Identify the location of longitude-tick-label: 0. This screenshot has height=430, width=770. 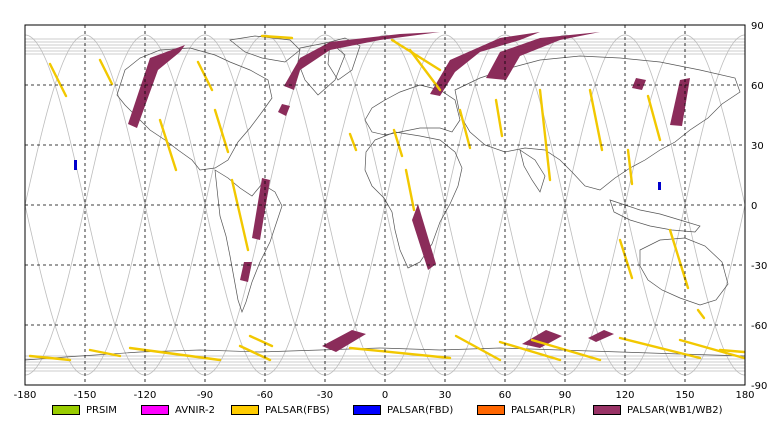
(385, 395).